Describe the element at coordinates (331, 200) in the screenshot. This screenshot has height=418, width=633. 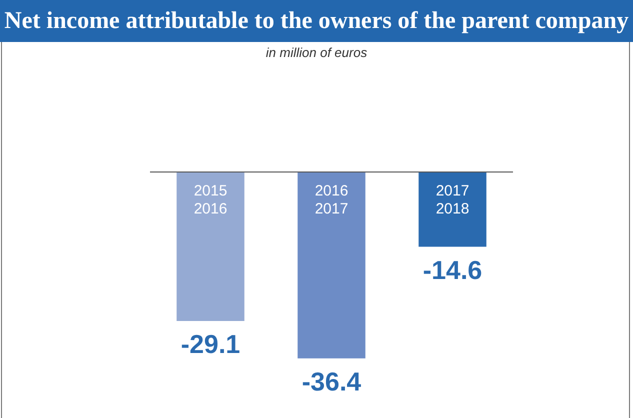
I see `x-tick-label: 2016 2017` at that location.